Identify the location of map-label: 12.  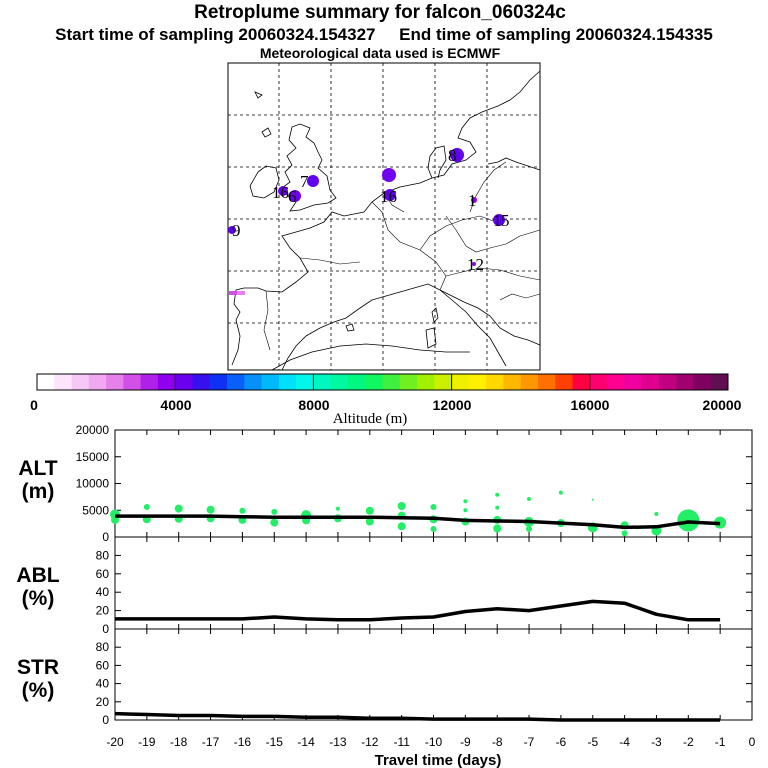
(475, 264).